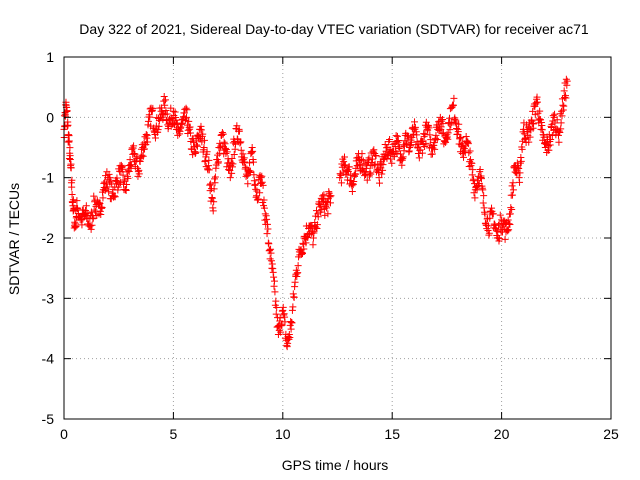 The height and width of the screenshot is (480, 640). What do you see at coordinates (174, 434) in the screenshot?
I see `x-tick-label: 5` at bounding box center [174, 434].